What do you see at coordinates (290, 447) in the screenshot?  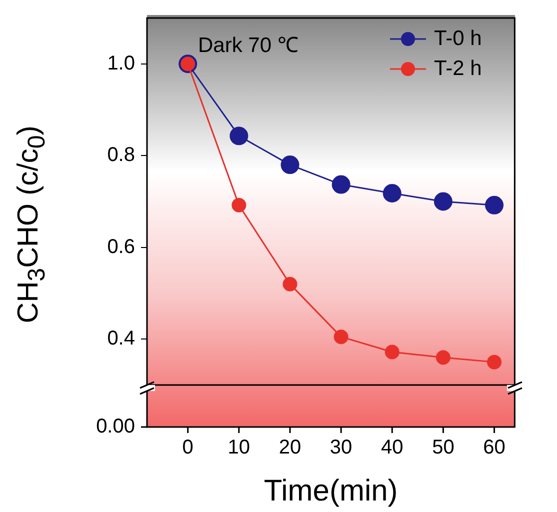 I see `x-tick-label: 20` at bounding box center [290, 447].